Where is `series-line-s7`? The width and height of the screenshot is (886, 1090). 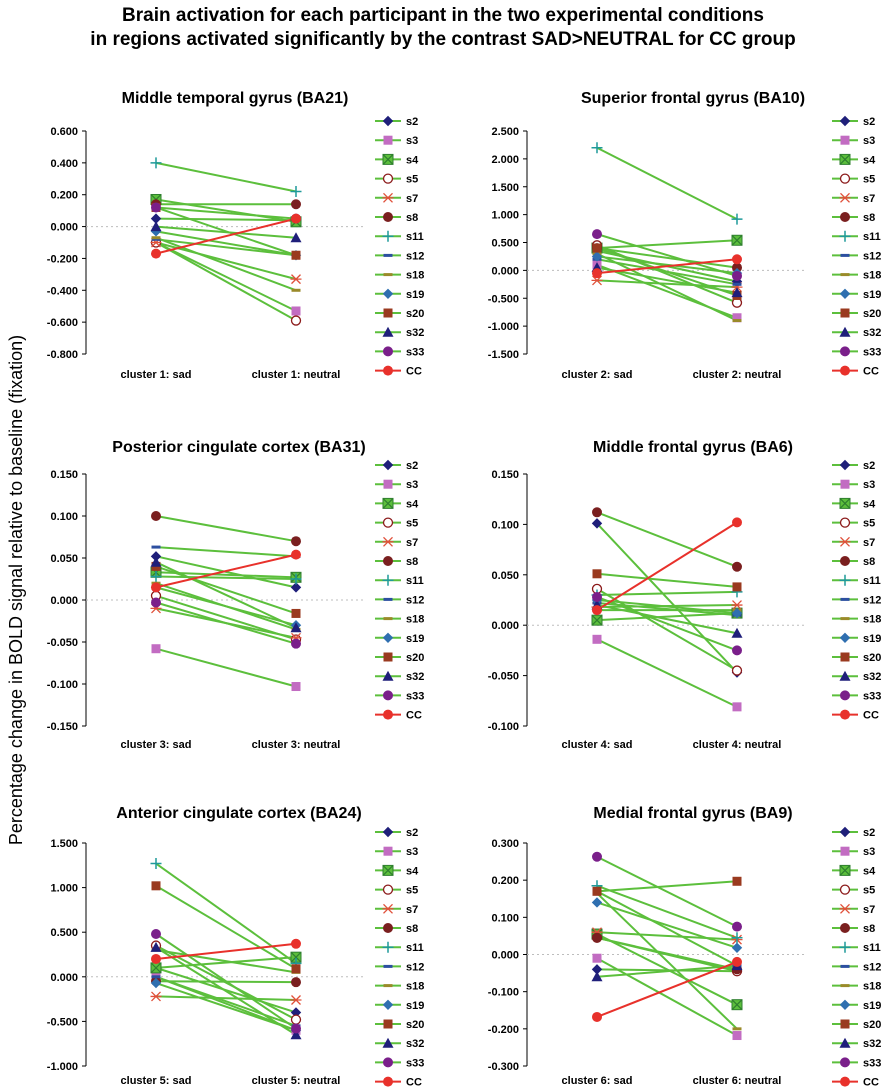 series-line-s7 is located at coordinates (667, 284).